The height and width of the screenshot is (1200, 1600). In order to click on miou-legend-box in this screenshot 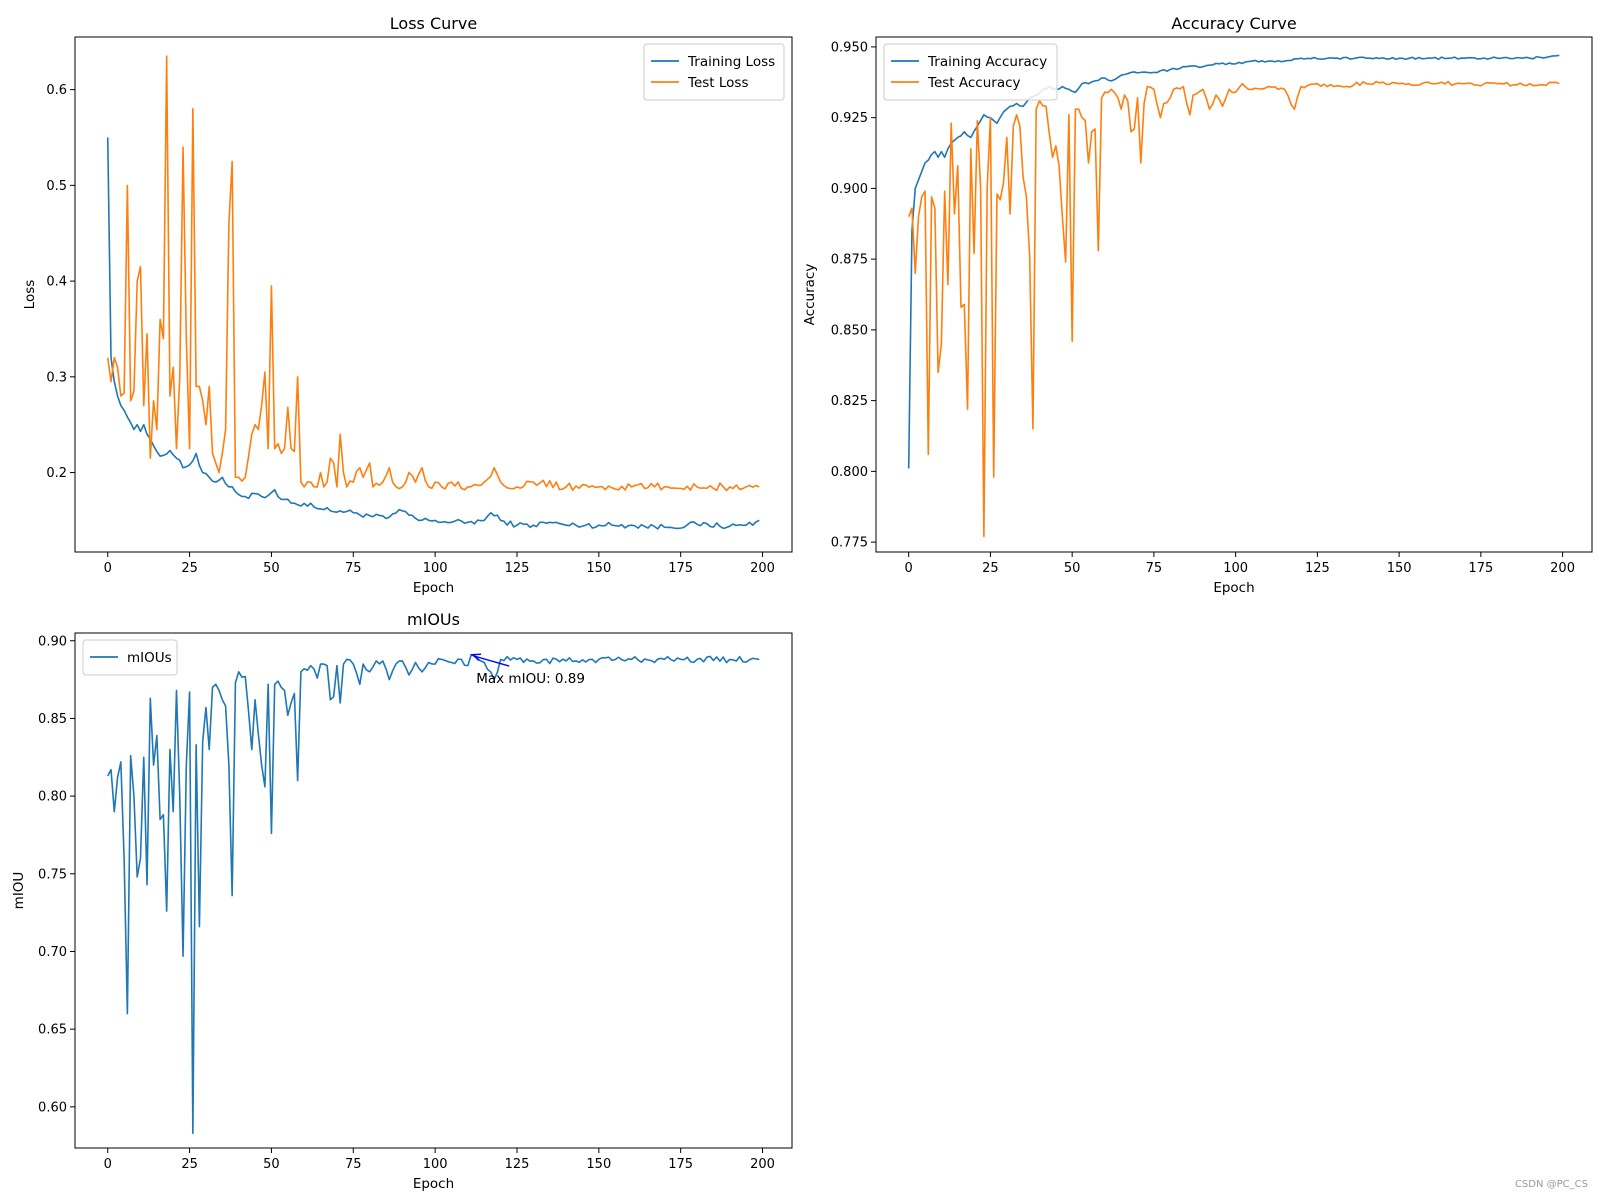, I will do `click(130, 657)`.